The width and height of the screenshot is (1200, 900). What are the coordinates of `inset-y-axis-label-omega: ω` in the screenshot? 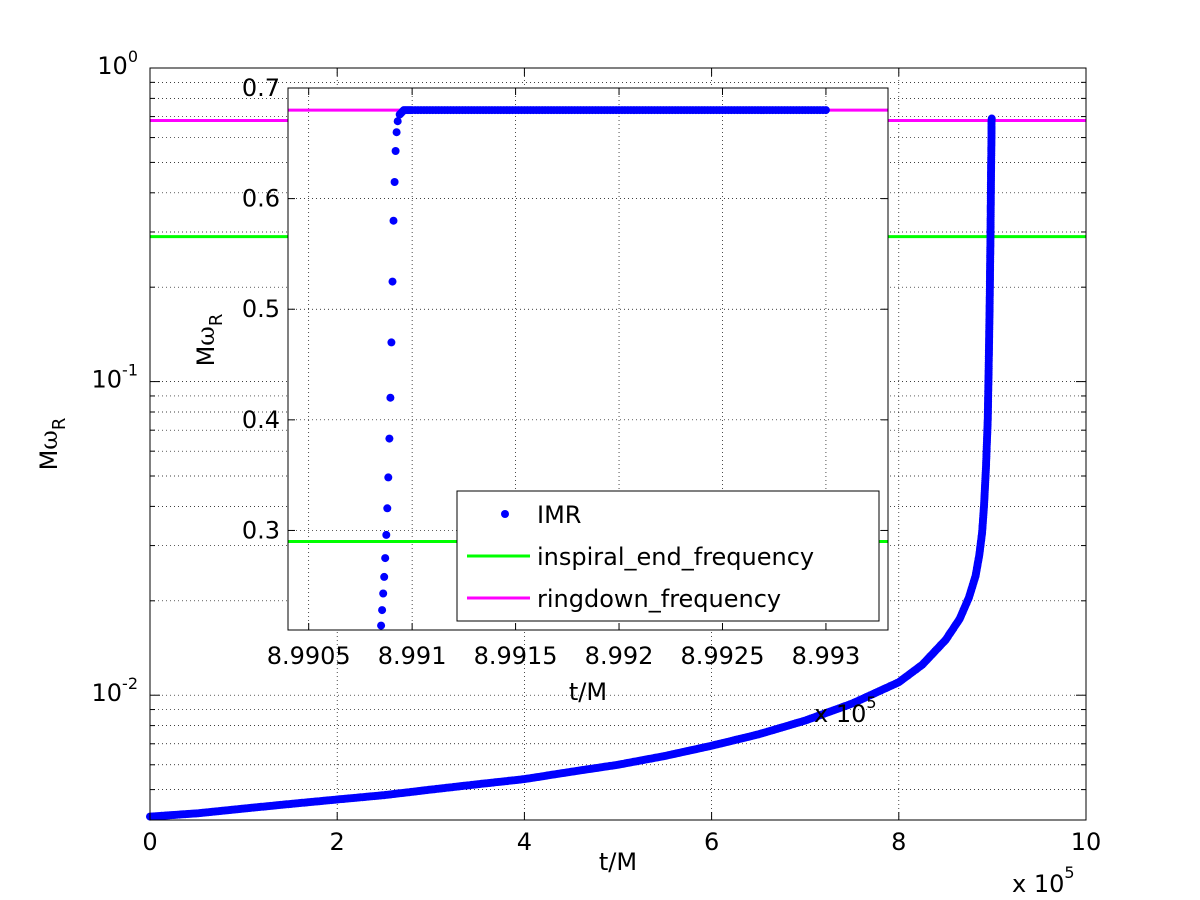 It's located at (206, 336).